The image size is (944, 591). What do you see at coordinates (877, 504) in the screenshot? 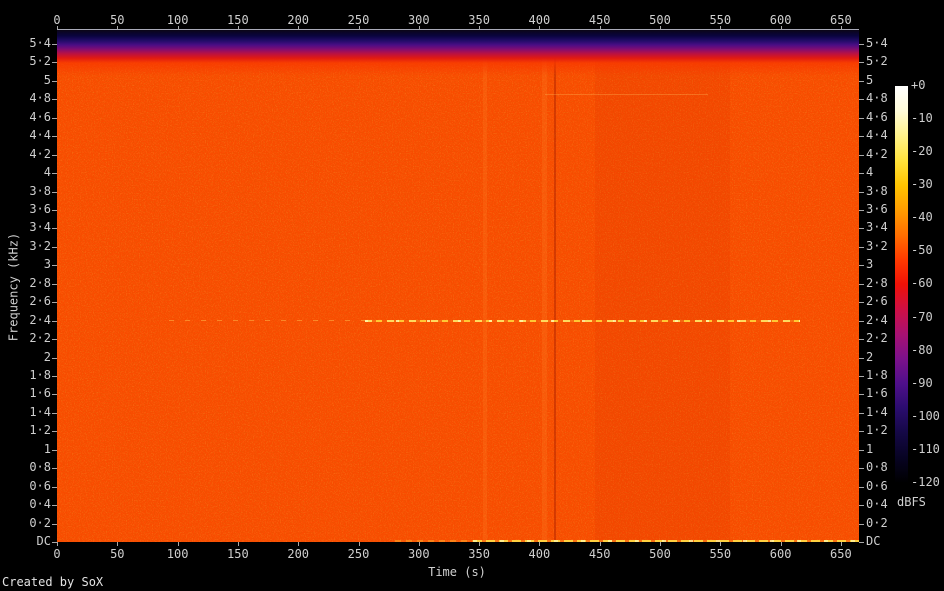
I see `y-tick-label-right: 0·4` at bounding box center [877, 504].